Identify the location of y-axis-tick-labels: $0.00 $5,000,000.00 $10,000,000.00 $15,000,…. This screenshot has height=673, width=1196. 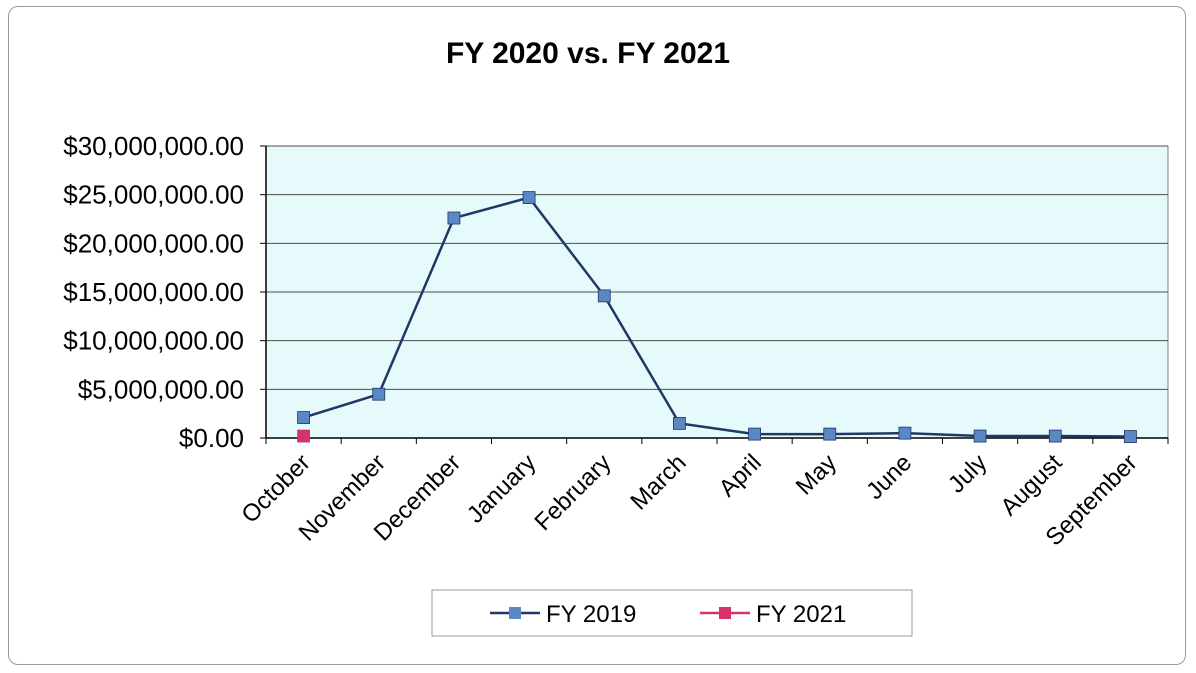
(153, 292).